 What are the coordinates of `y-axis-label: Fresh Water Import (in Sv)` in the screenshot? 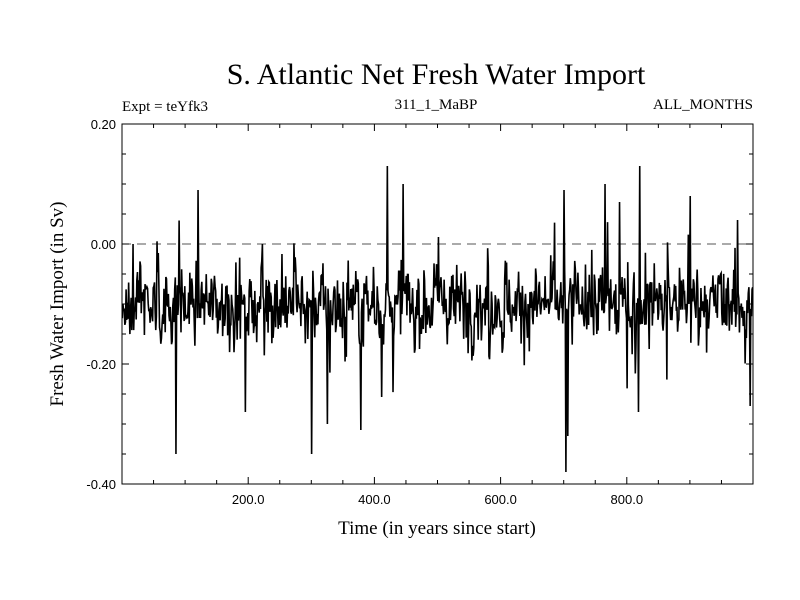 It's located at (57, 304).